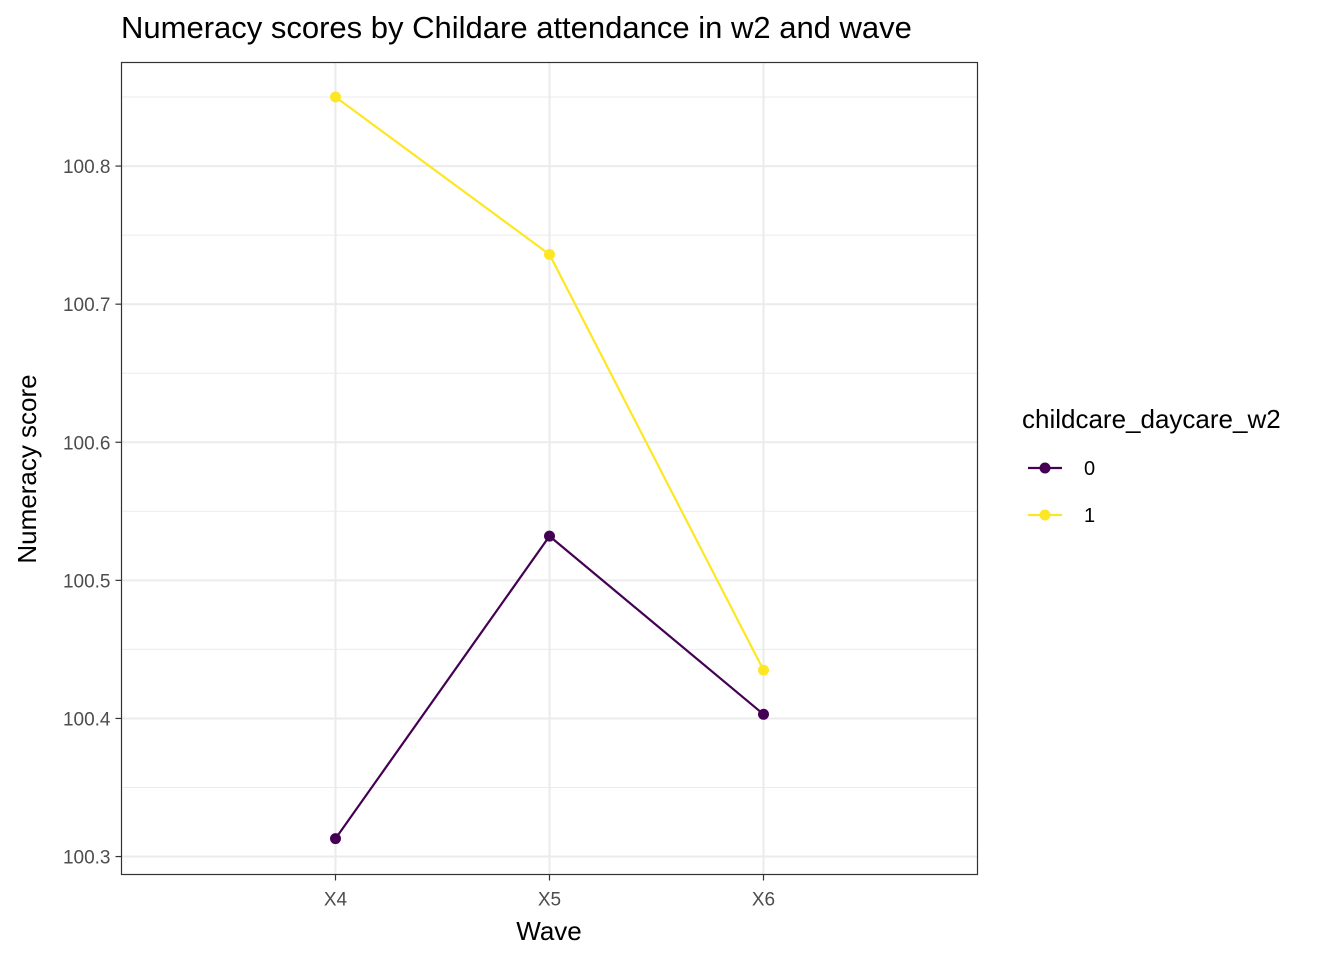 The width and height of the screenshot is (1344, 960). Describe the element at coordinates (549, 931) in the screenshot. I see `x-axis-title: Wave` at that location.